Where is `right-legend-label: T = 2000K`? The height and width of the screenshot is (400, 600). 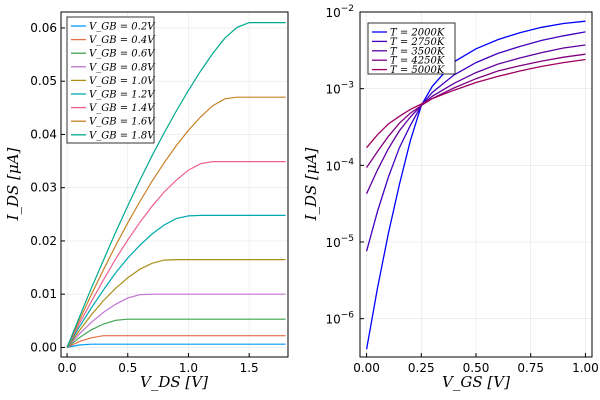
right-legend-label: T = 2000K is located at coordinates (417, 33).